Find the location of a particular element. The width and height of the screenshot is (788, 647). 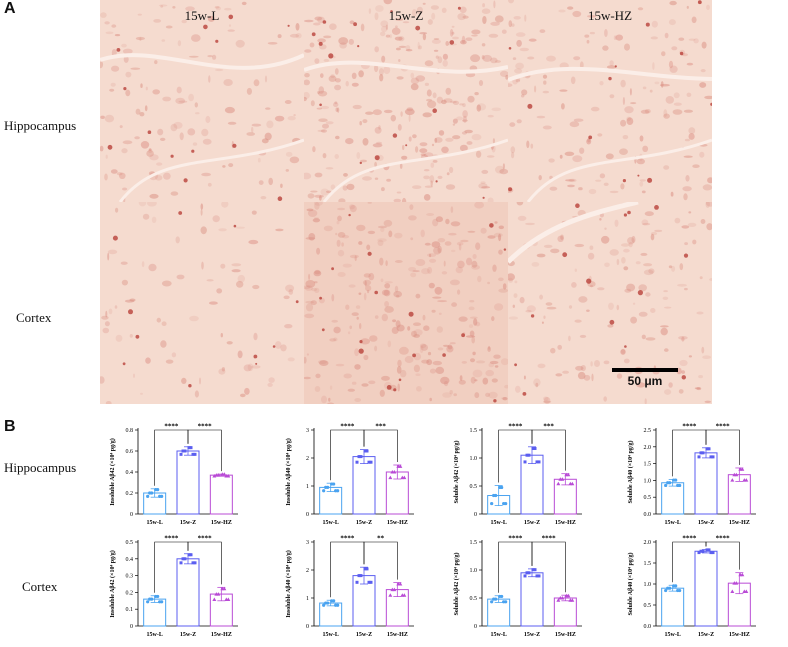

y-axis-label: Insoluble Aβ42 (×10⁴ pg/g) is located at coordinates (112, 584).